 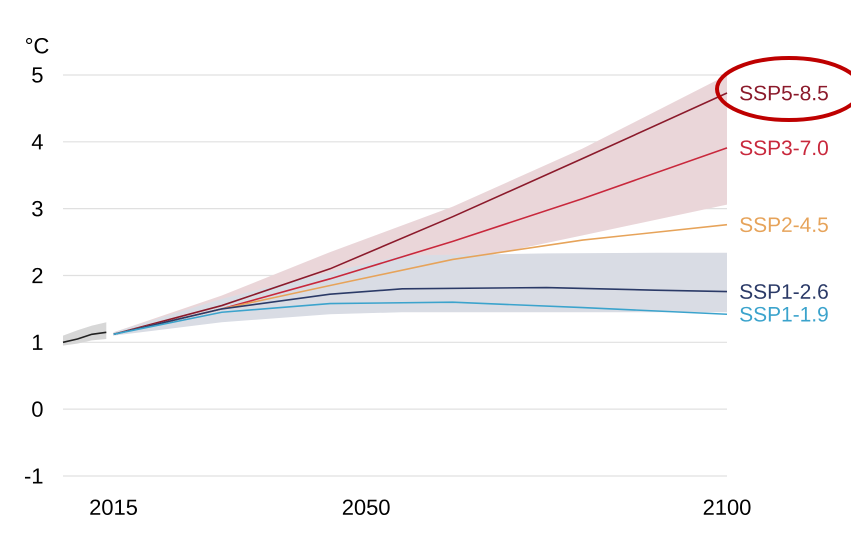 What do you see at coordinates (784, 224) in the screenshot?
I see `series-label: SSP2-4.5` at bounding box center [784, 224].